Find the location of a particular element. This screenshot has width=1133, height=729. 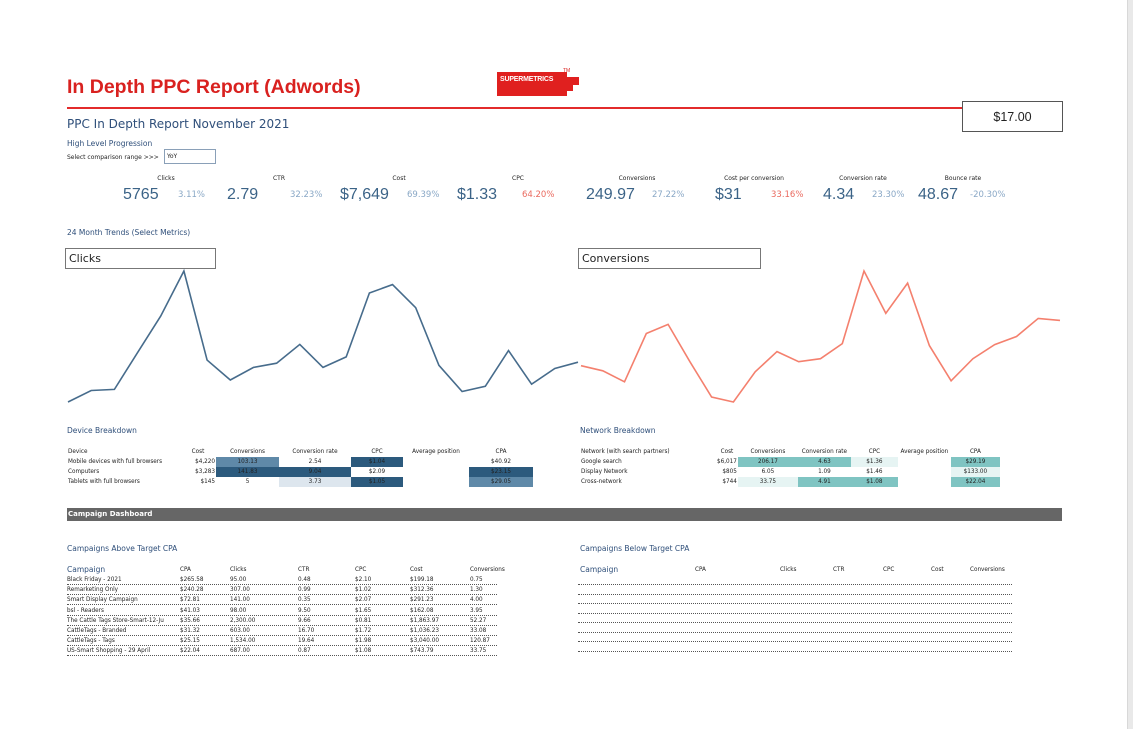

progression-label: High Level Progression is located at coordinates (110, 143).